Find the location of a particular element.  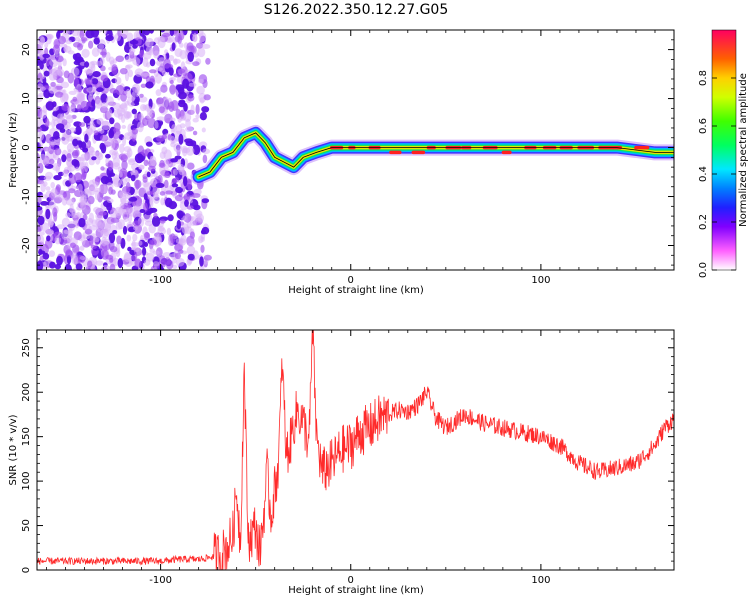

snr-xlabel: Height of straight line (km) is located at coordinates (356, 590).